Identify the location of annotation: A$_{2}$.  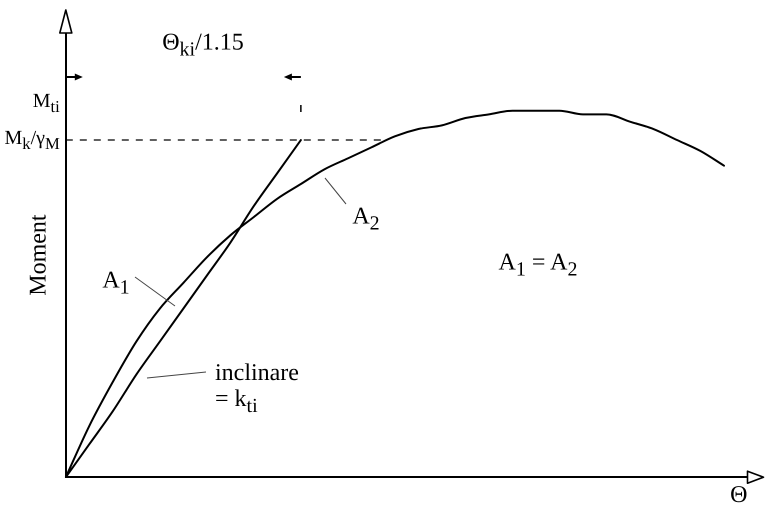
(366, 219).